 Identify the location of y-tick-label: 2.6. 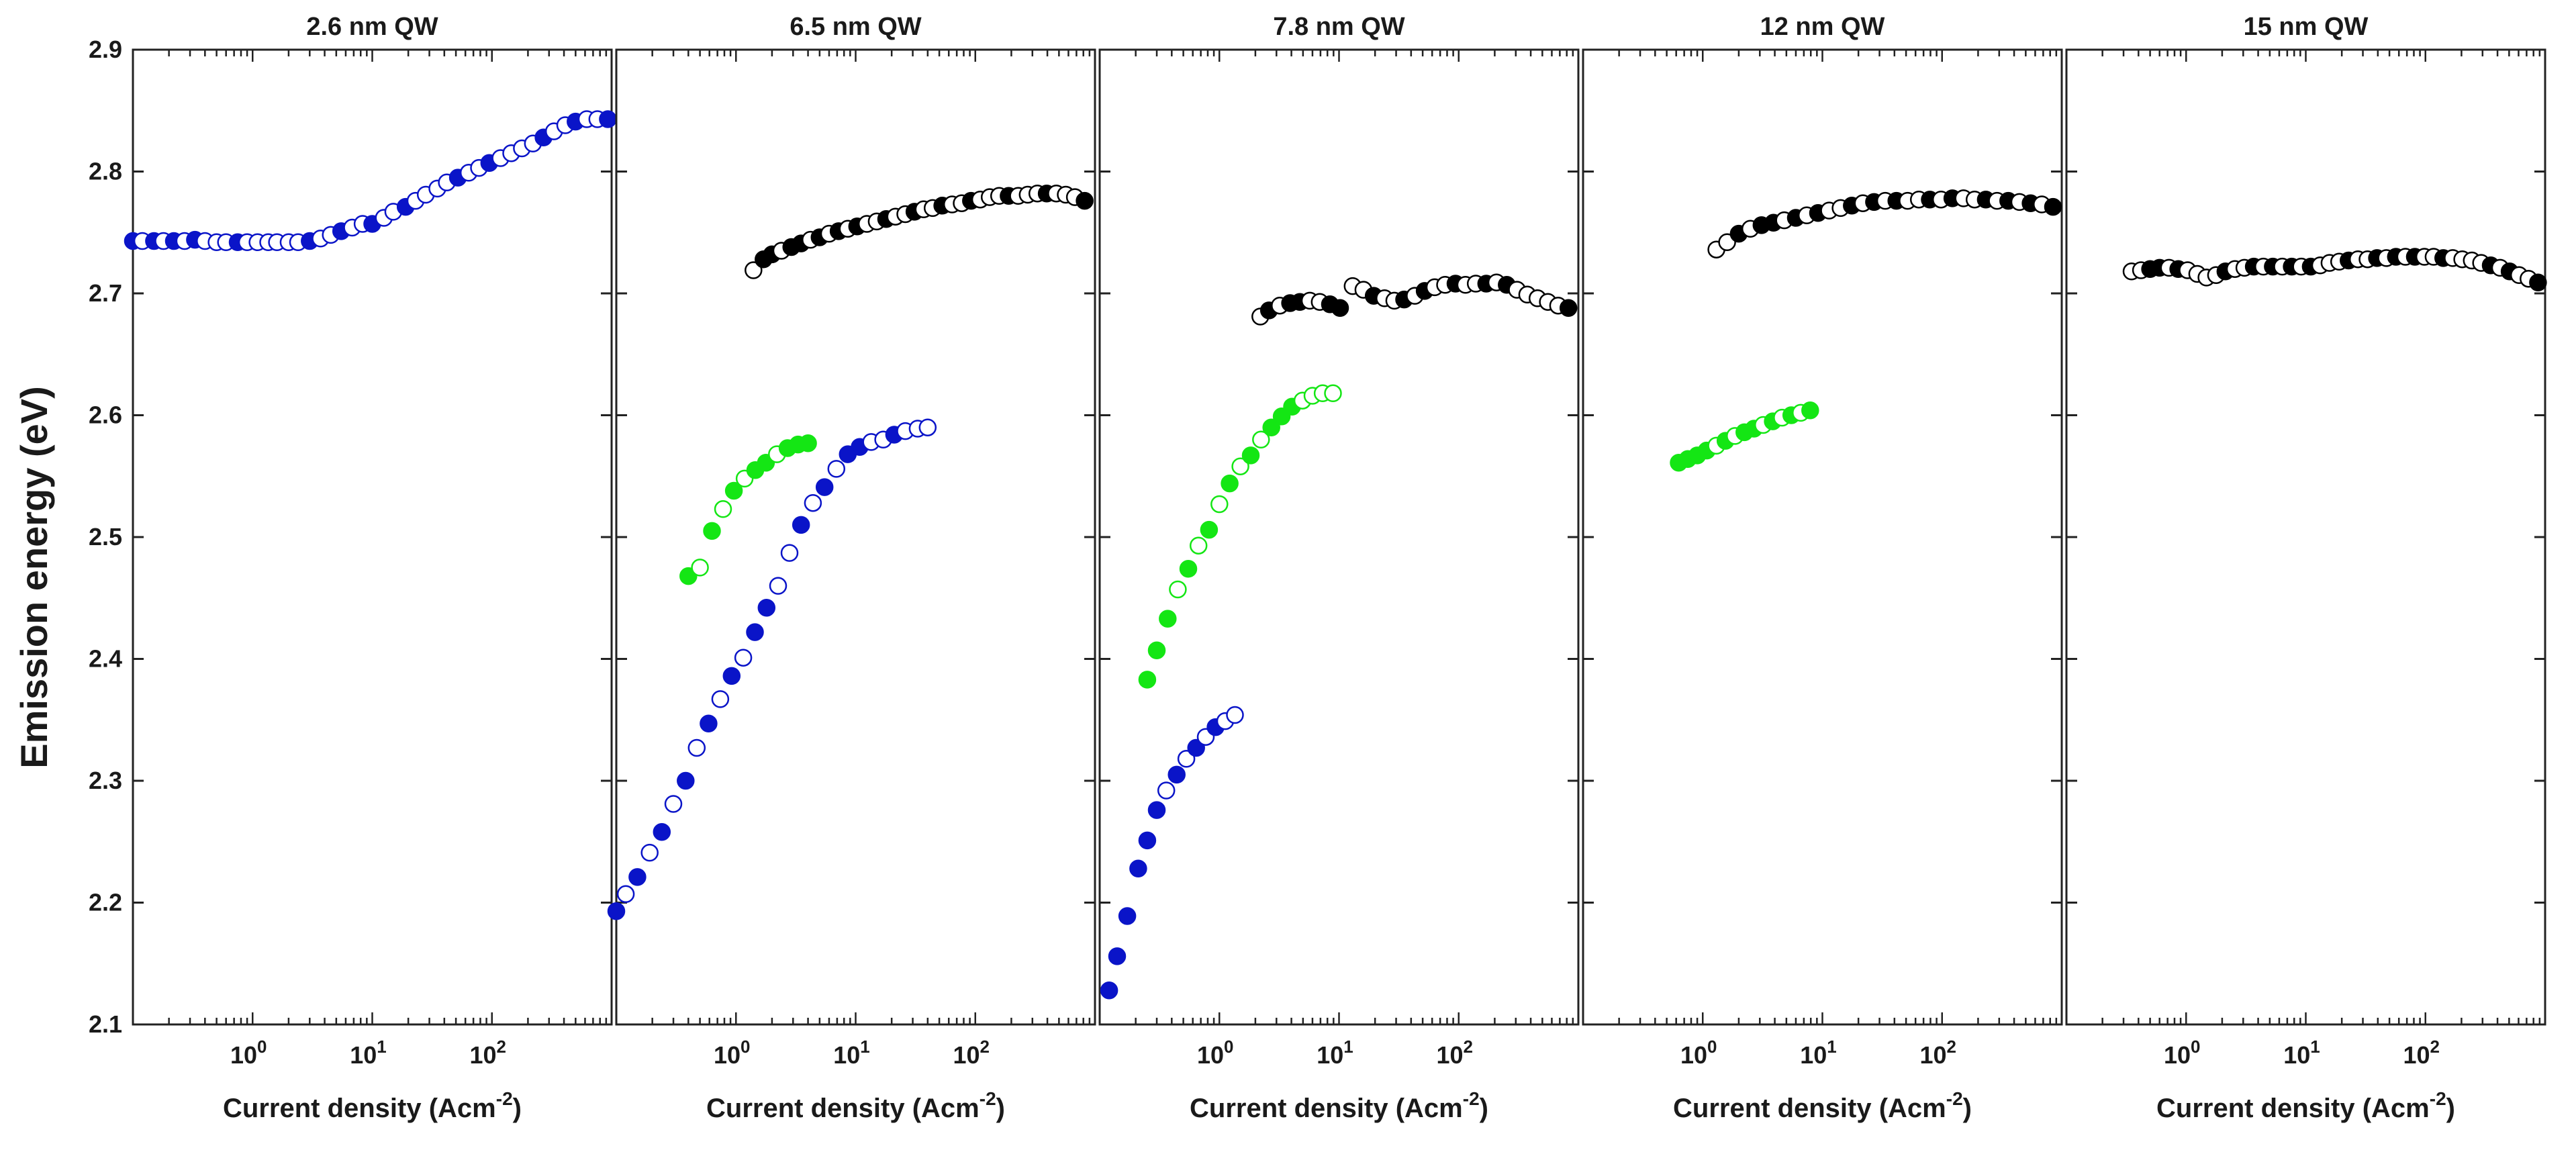
(105, 415).